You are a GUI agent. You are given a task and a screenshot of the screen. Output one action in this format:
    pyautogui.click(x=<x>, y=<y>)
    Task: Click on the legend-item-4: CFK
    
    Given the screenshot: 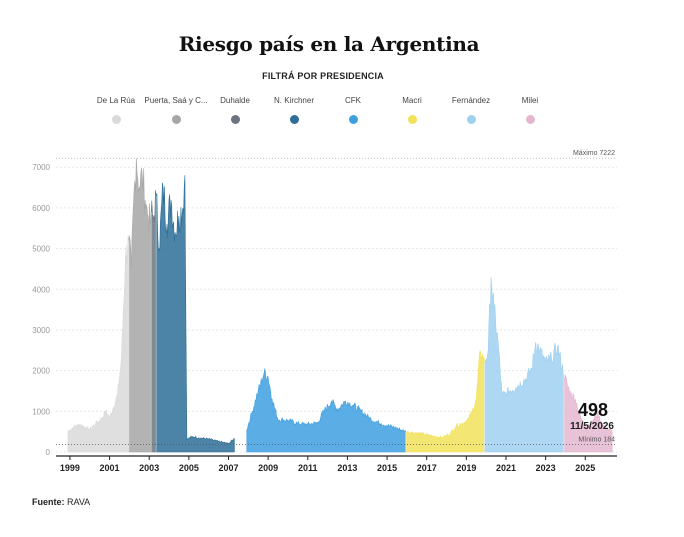 What is the action you would take?
    pyautogui.click(x=353, y=110)
    